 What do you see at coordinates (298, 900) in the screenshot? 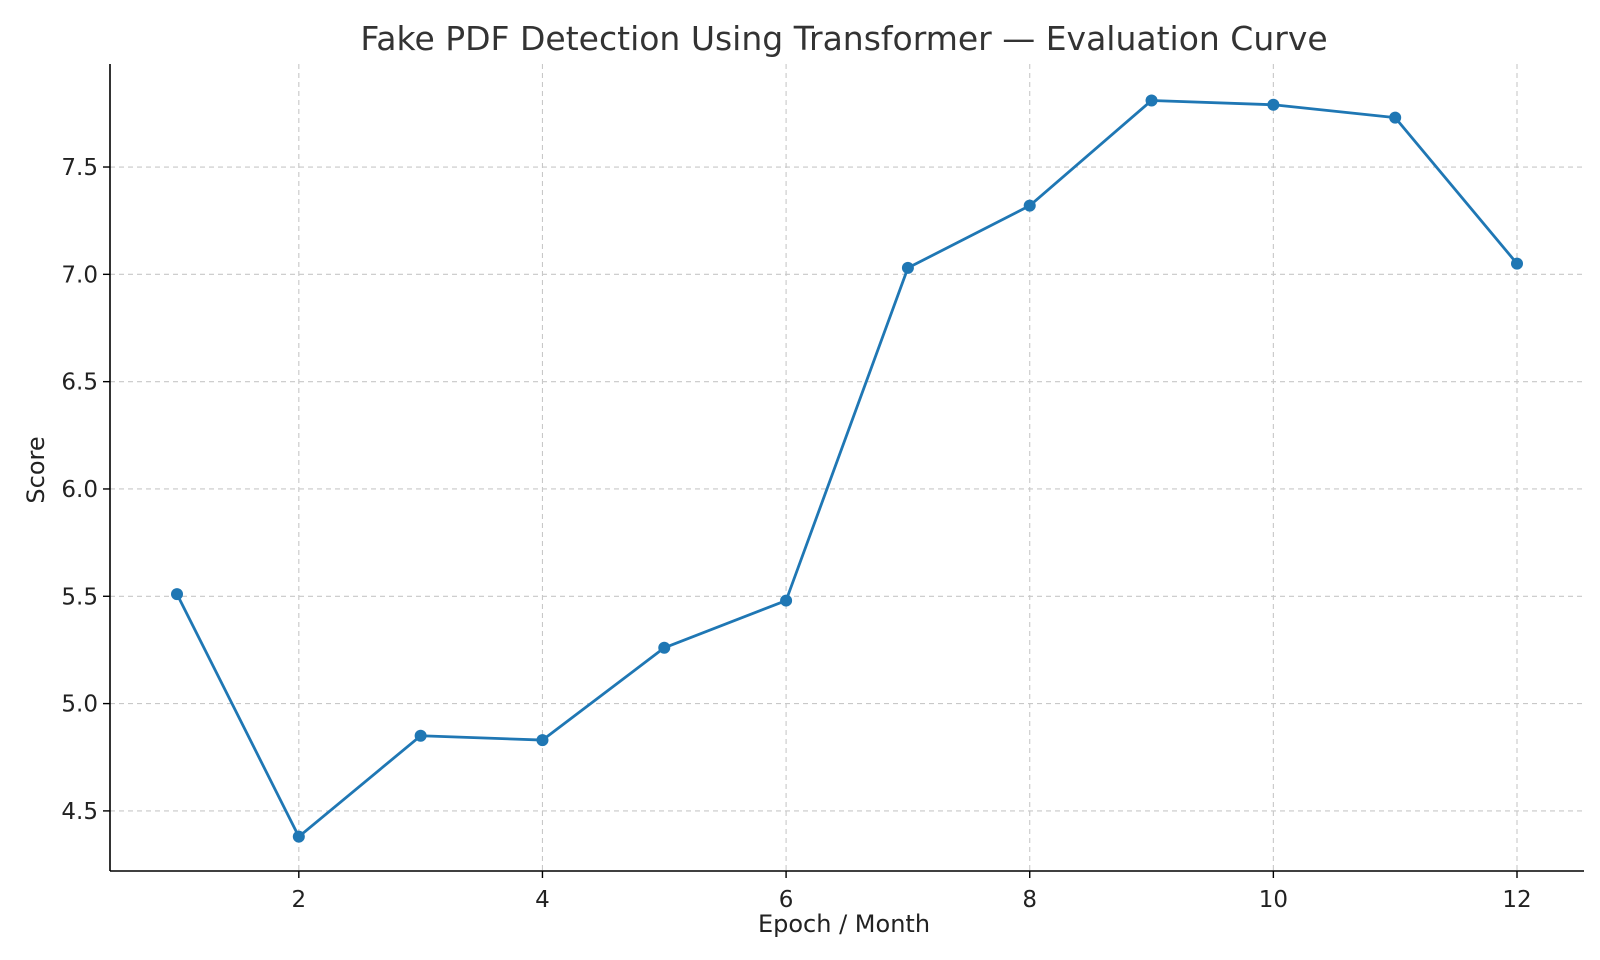
I see `x-tick-label-0: 2` at bounding box center [298, 900].